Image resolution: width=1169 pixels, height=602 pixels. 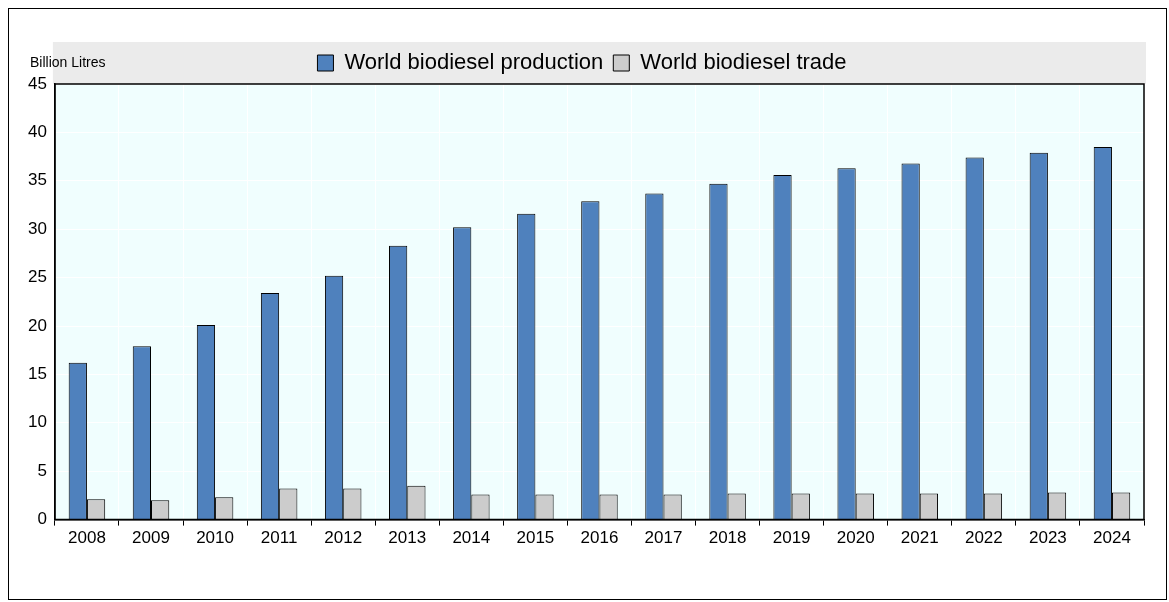 I want to click on x-tick-label: 2014, so click(x=471, y=538).